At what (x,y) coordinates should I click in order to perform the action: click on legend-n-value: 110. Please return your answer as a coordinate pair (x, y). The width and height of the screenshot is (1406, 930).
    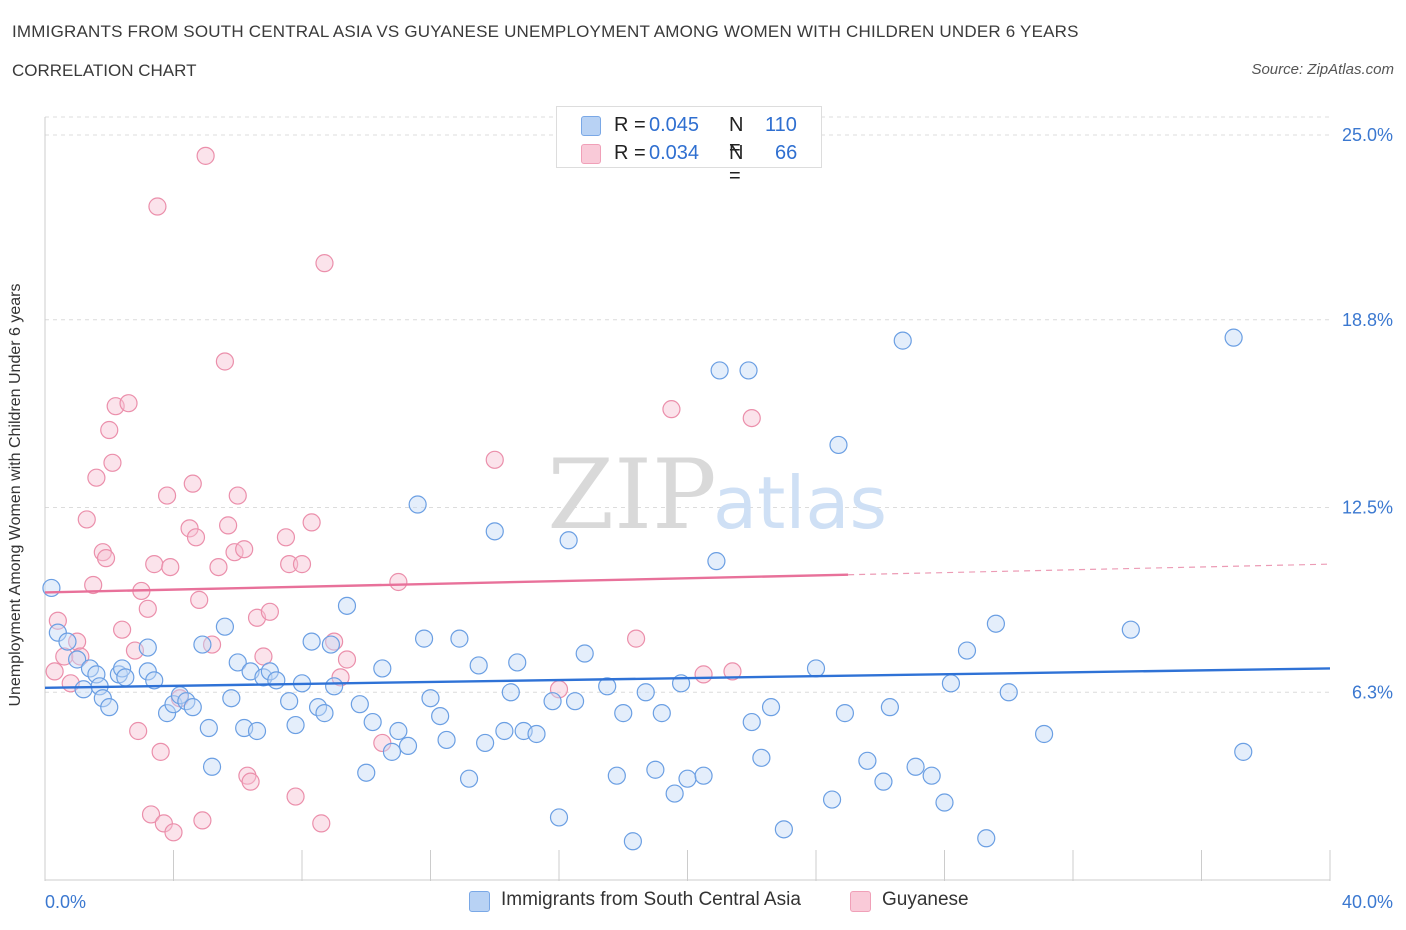
    Looking at the image, I should click on (781, 125).